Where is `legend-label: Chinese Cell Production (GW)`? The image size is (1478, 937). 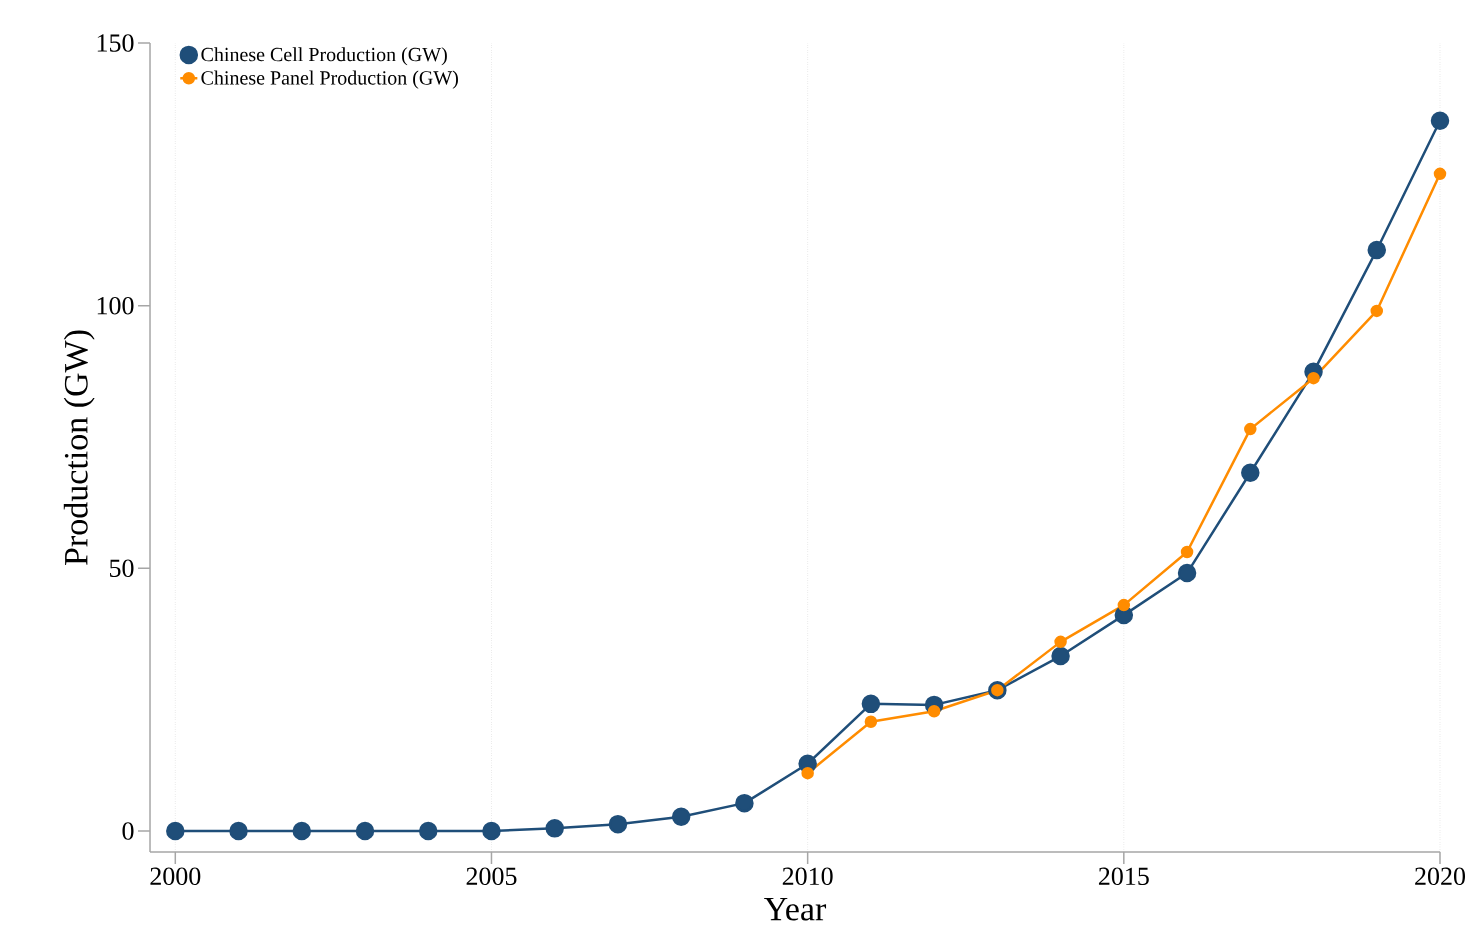 legend-label: Chinese Cell Production (GW) is located at coordinates (324, 56).